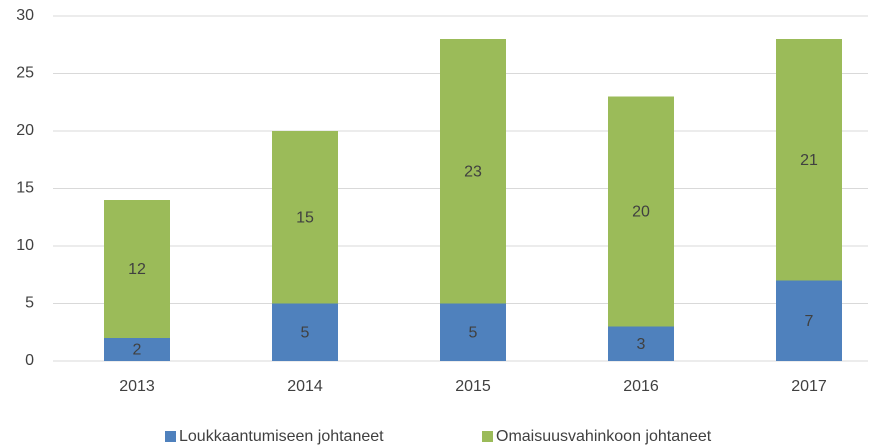 The height and width of the screenshot is (447, 881). What do you see at coordinates (25, 15) in the screenshot?
I see `y-tick-label: 30` at bounding box center [25, 15].